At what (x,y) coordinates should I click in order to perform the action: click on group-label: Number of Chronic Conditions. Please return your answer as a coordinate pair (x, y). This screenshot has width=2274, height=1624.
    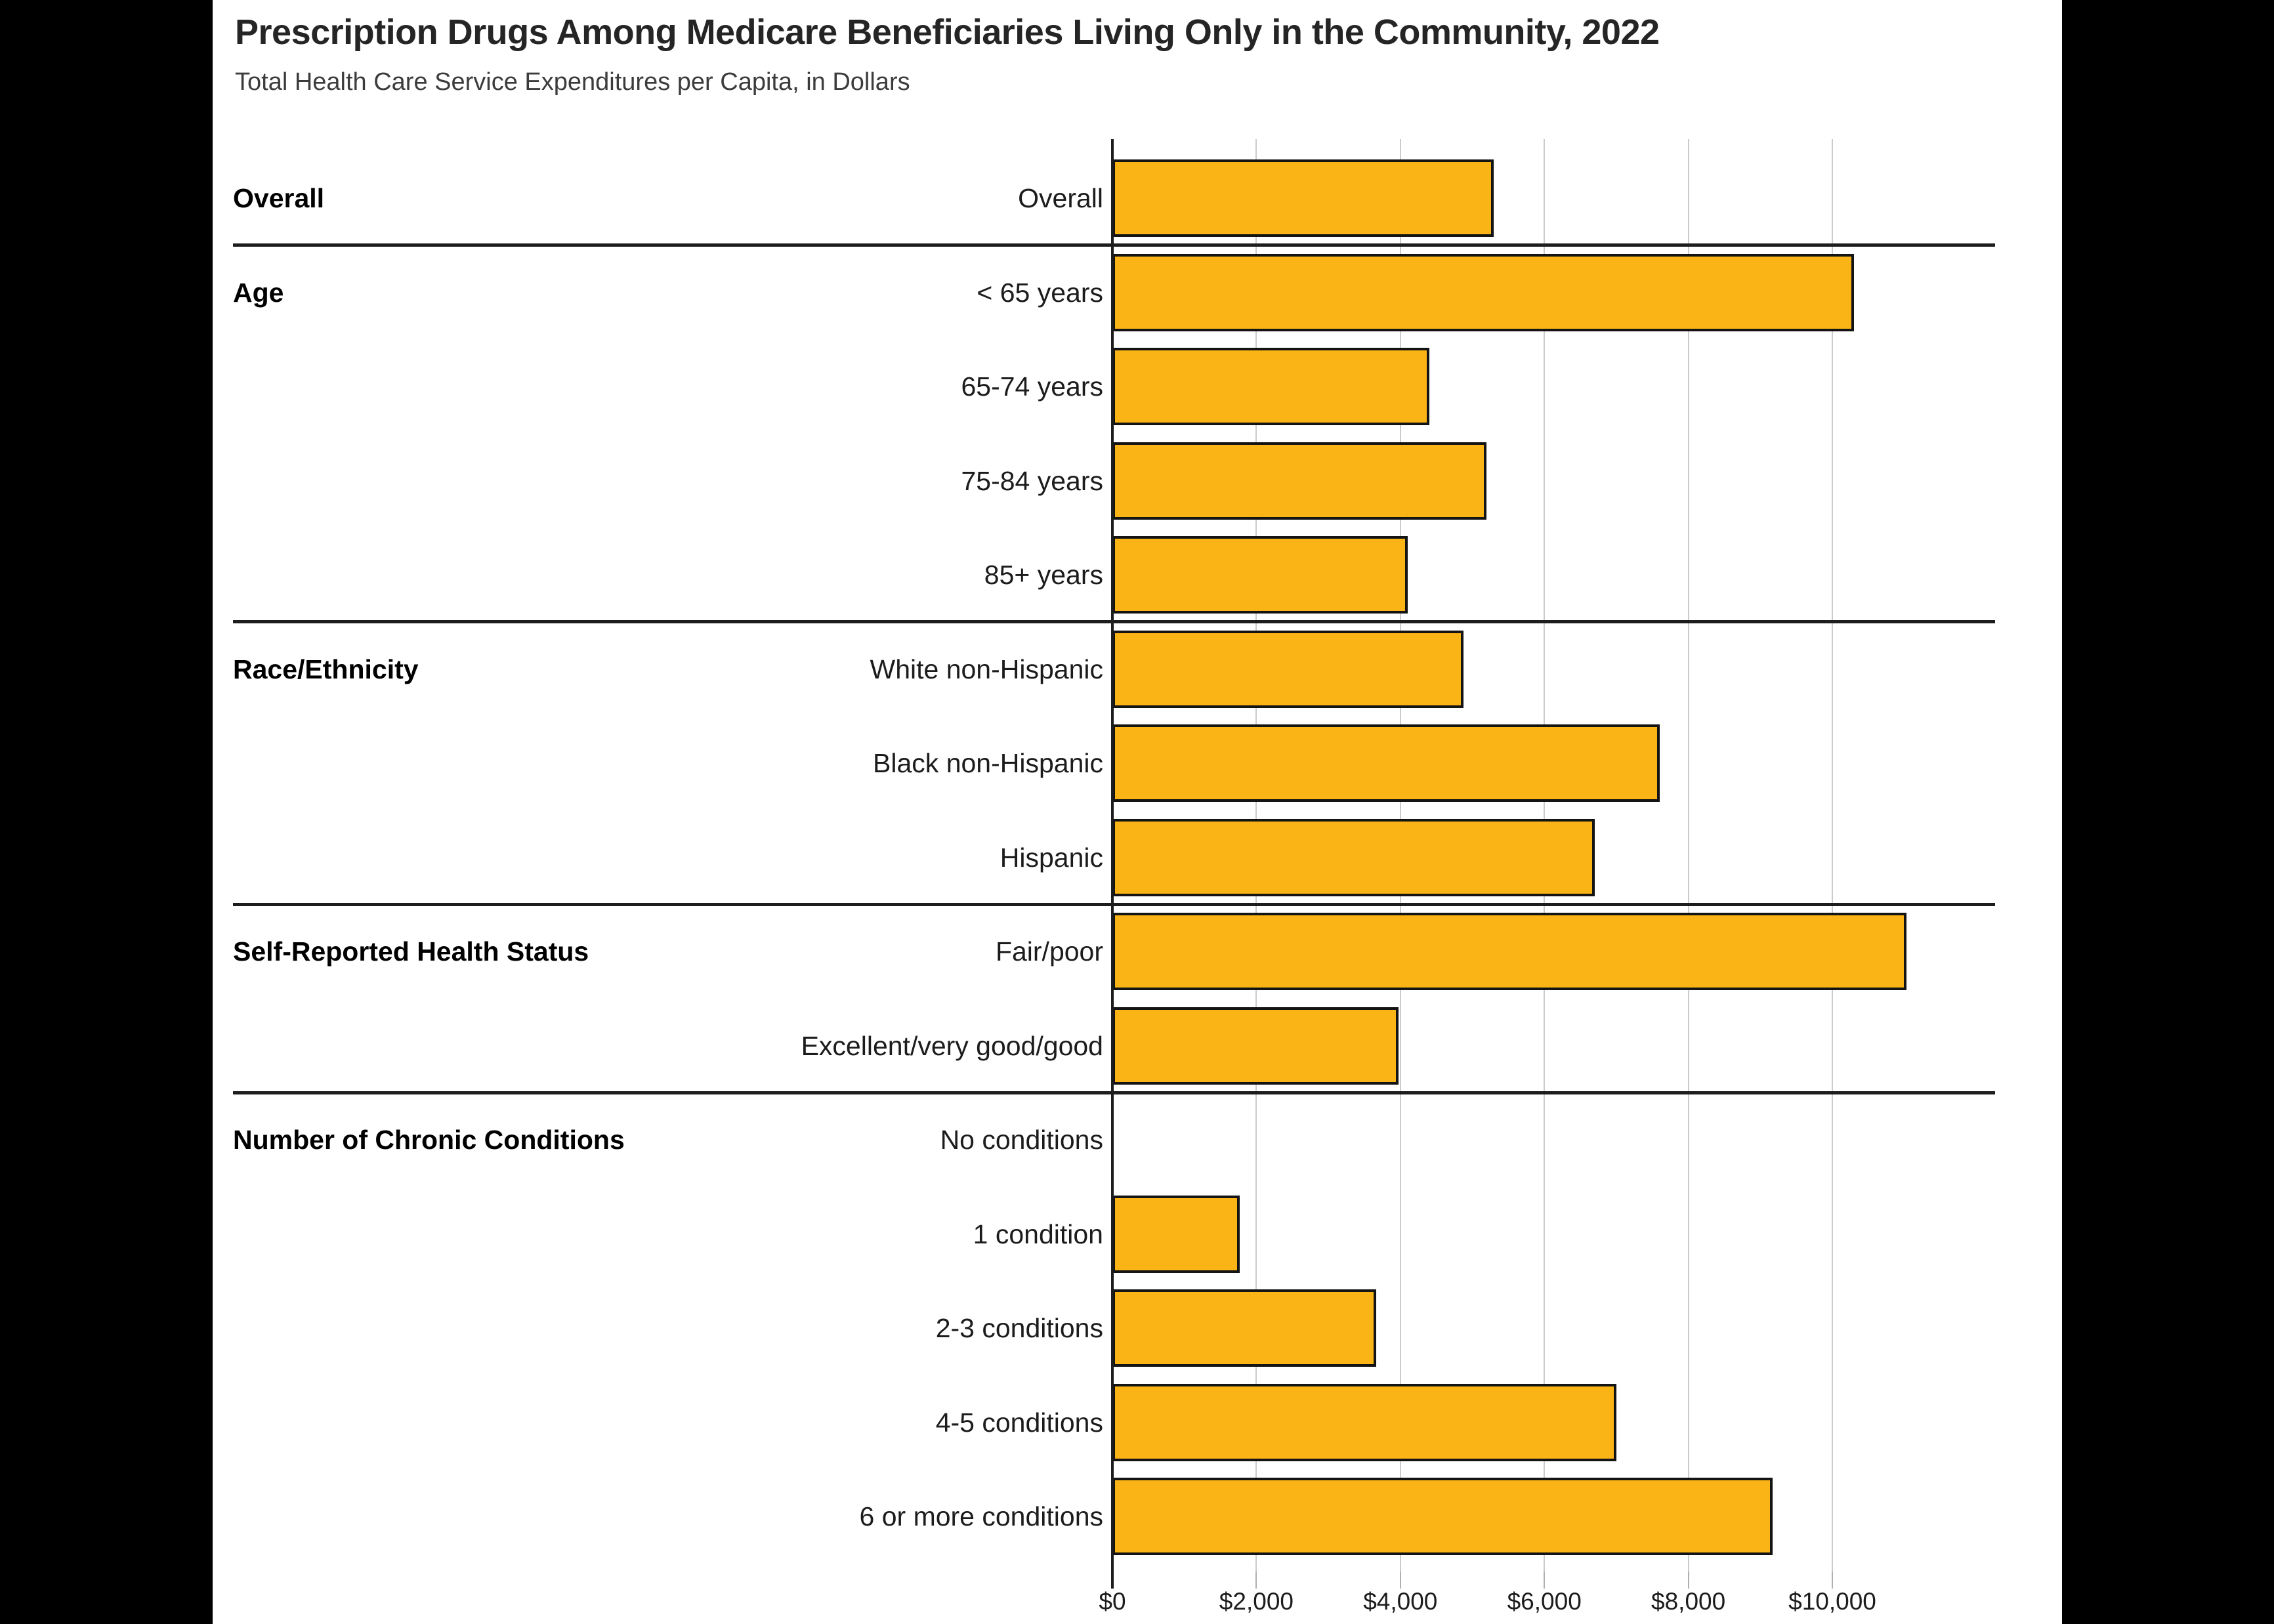
    Looking at the image, I should click on (429, 1140).